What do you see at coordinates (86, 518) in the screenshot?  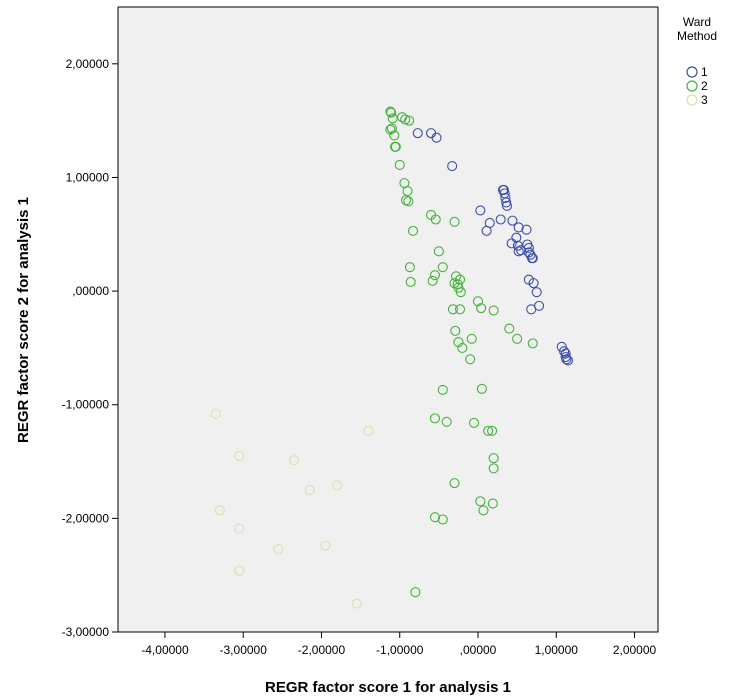 I see `y-tick-label: -2,00000` at bounding box center [86, 518].